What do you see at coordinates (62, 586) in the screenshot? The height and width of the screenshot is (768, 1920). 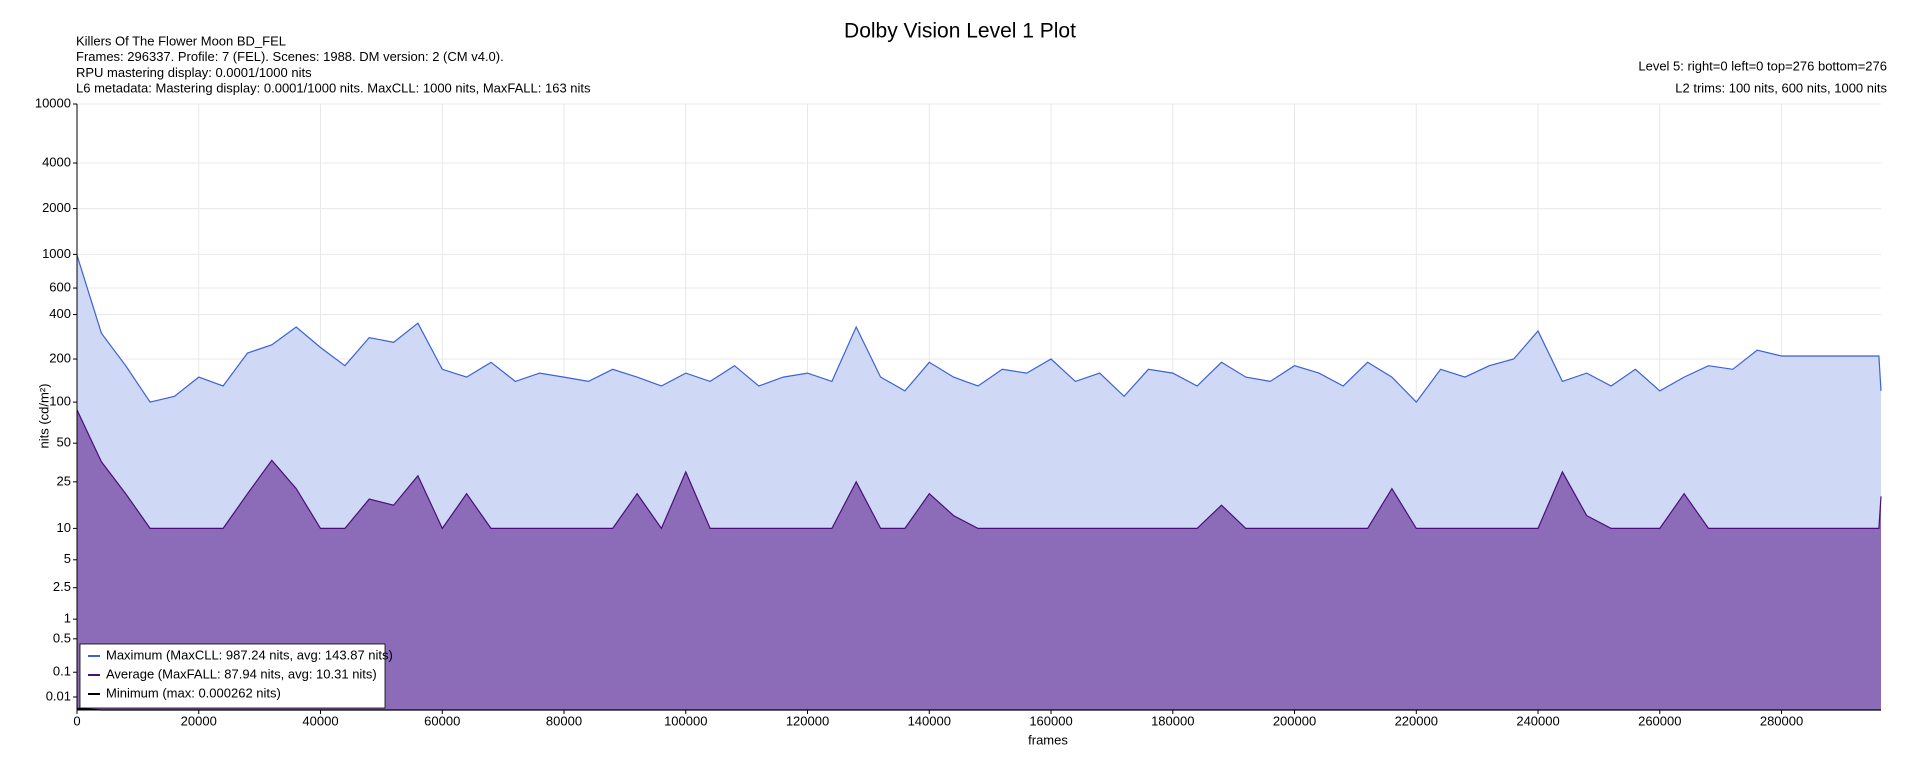 I see `y-tick-label: 2.5` at bounding box center [62, 586].